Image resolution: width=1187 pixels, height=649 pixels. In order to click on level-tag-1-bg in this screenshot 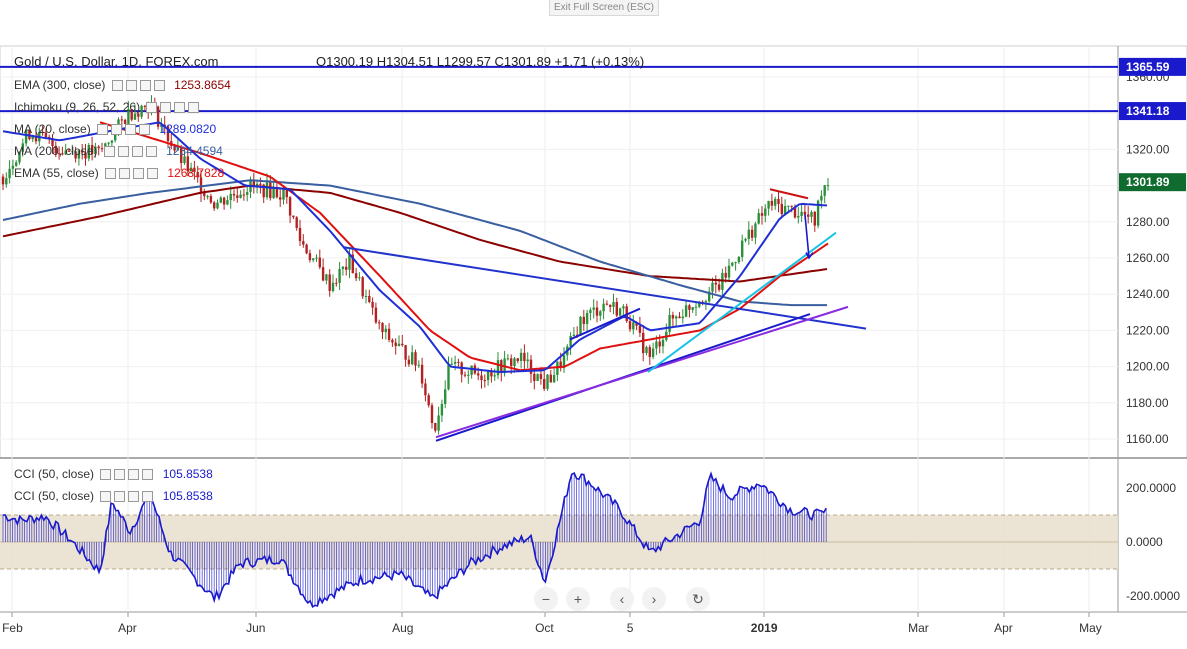, I will do `click(1152, 66)`.